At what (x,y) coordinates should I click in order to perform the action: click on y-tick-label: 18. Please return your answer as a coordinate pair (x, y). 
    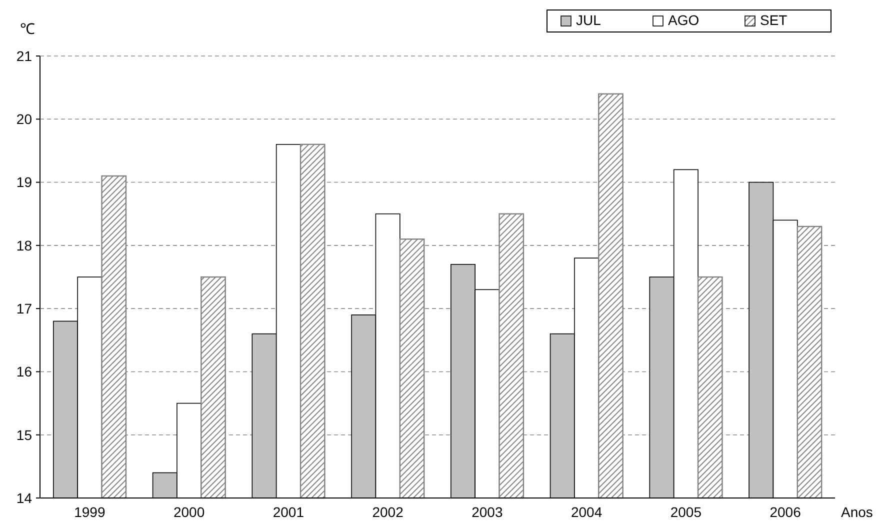
    Looking at the image, I should click on (24, 245).